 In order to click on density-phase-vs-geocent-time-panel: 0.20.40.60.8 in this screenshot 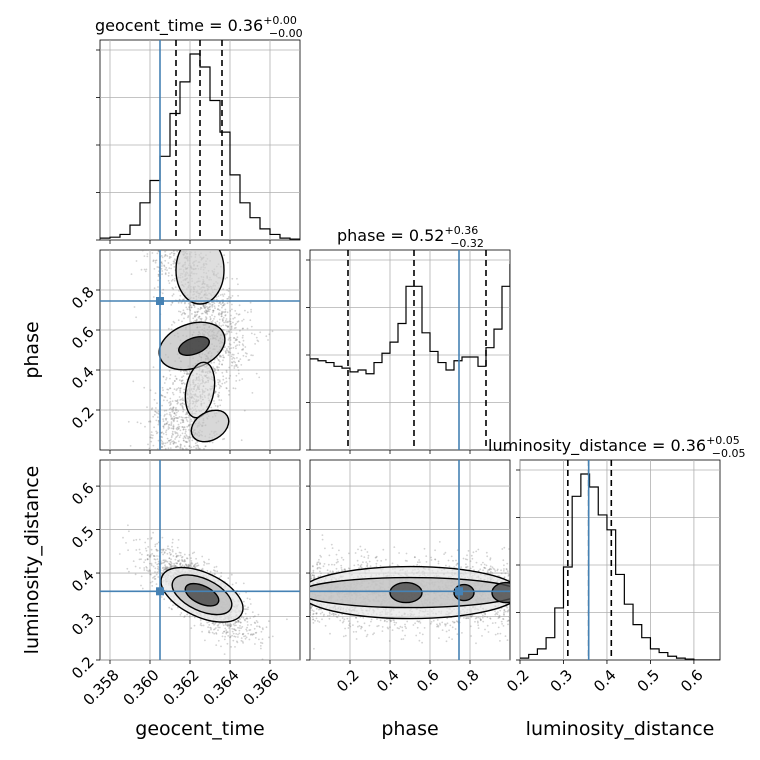, I will do `click(184, 351)`.